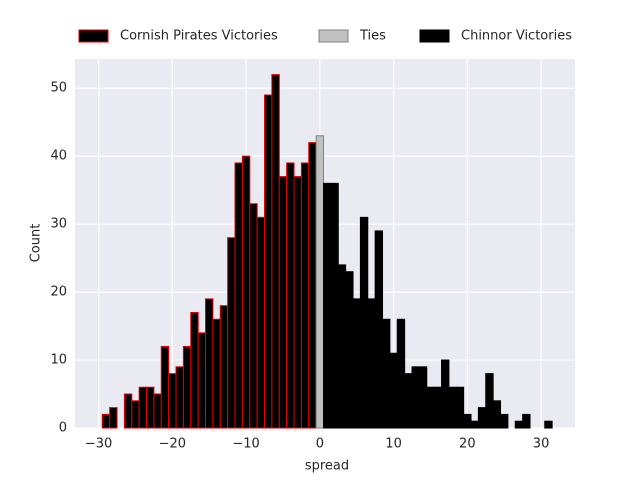 The image size is (640, 480). I want to click on x-tick-label: −20, so click(172, 444).